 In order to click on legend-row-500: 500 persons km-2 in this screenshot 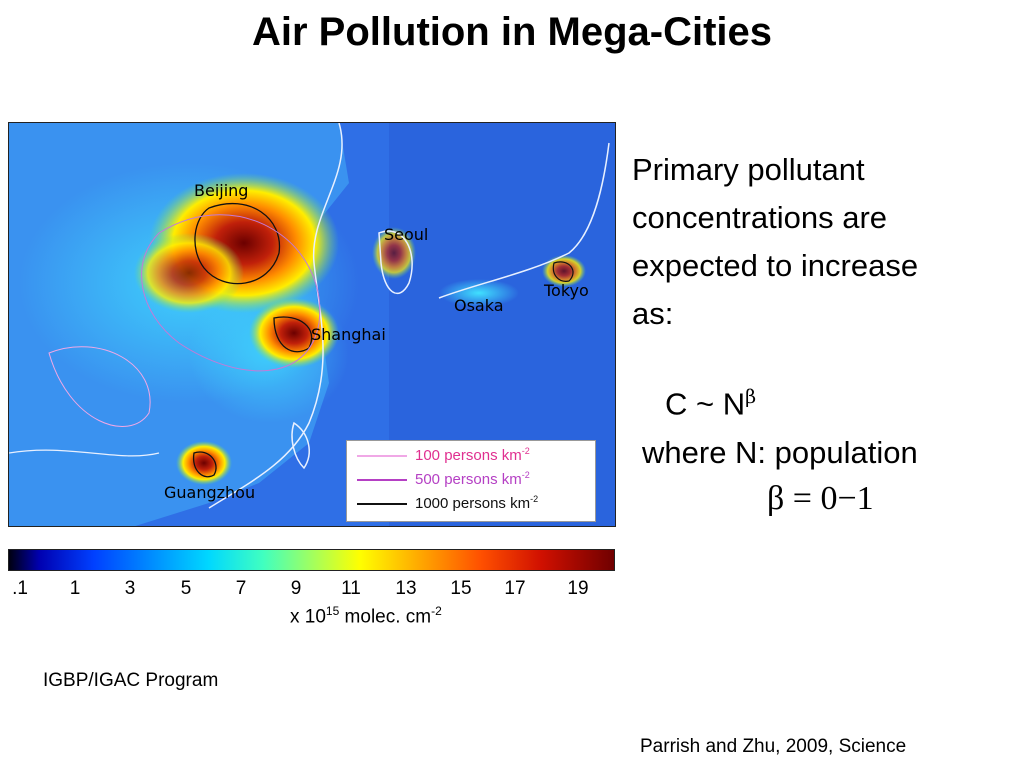, I will do `click(475, 480)`.